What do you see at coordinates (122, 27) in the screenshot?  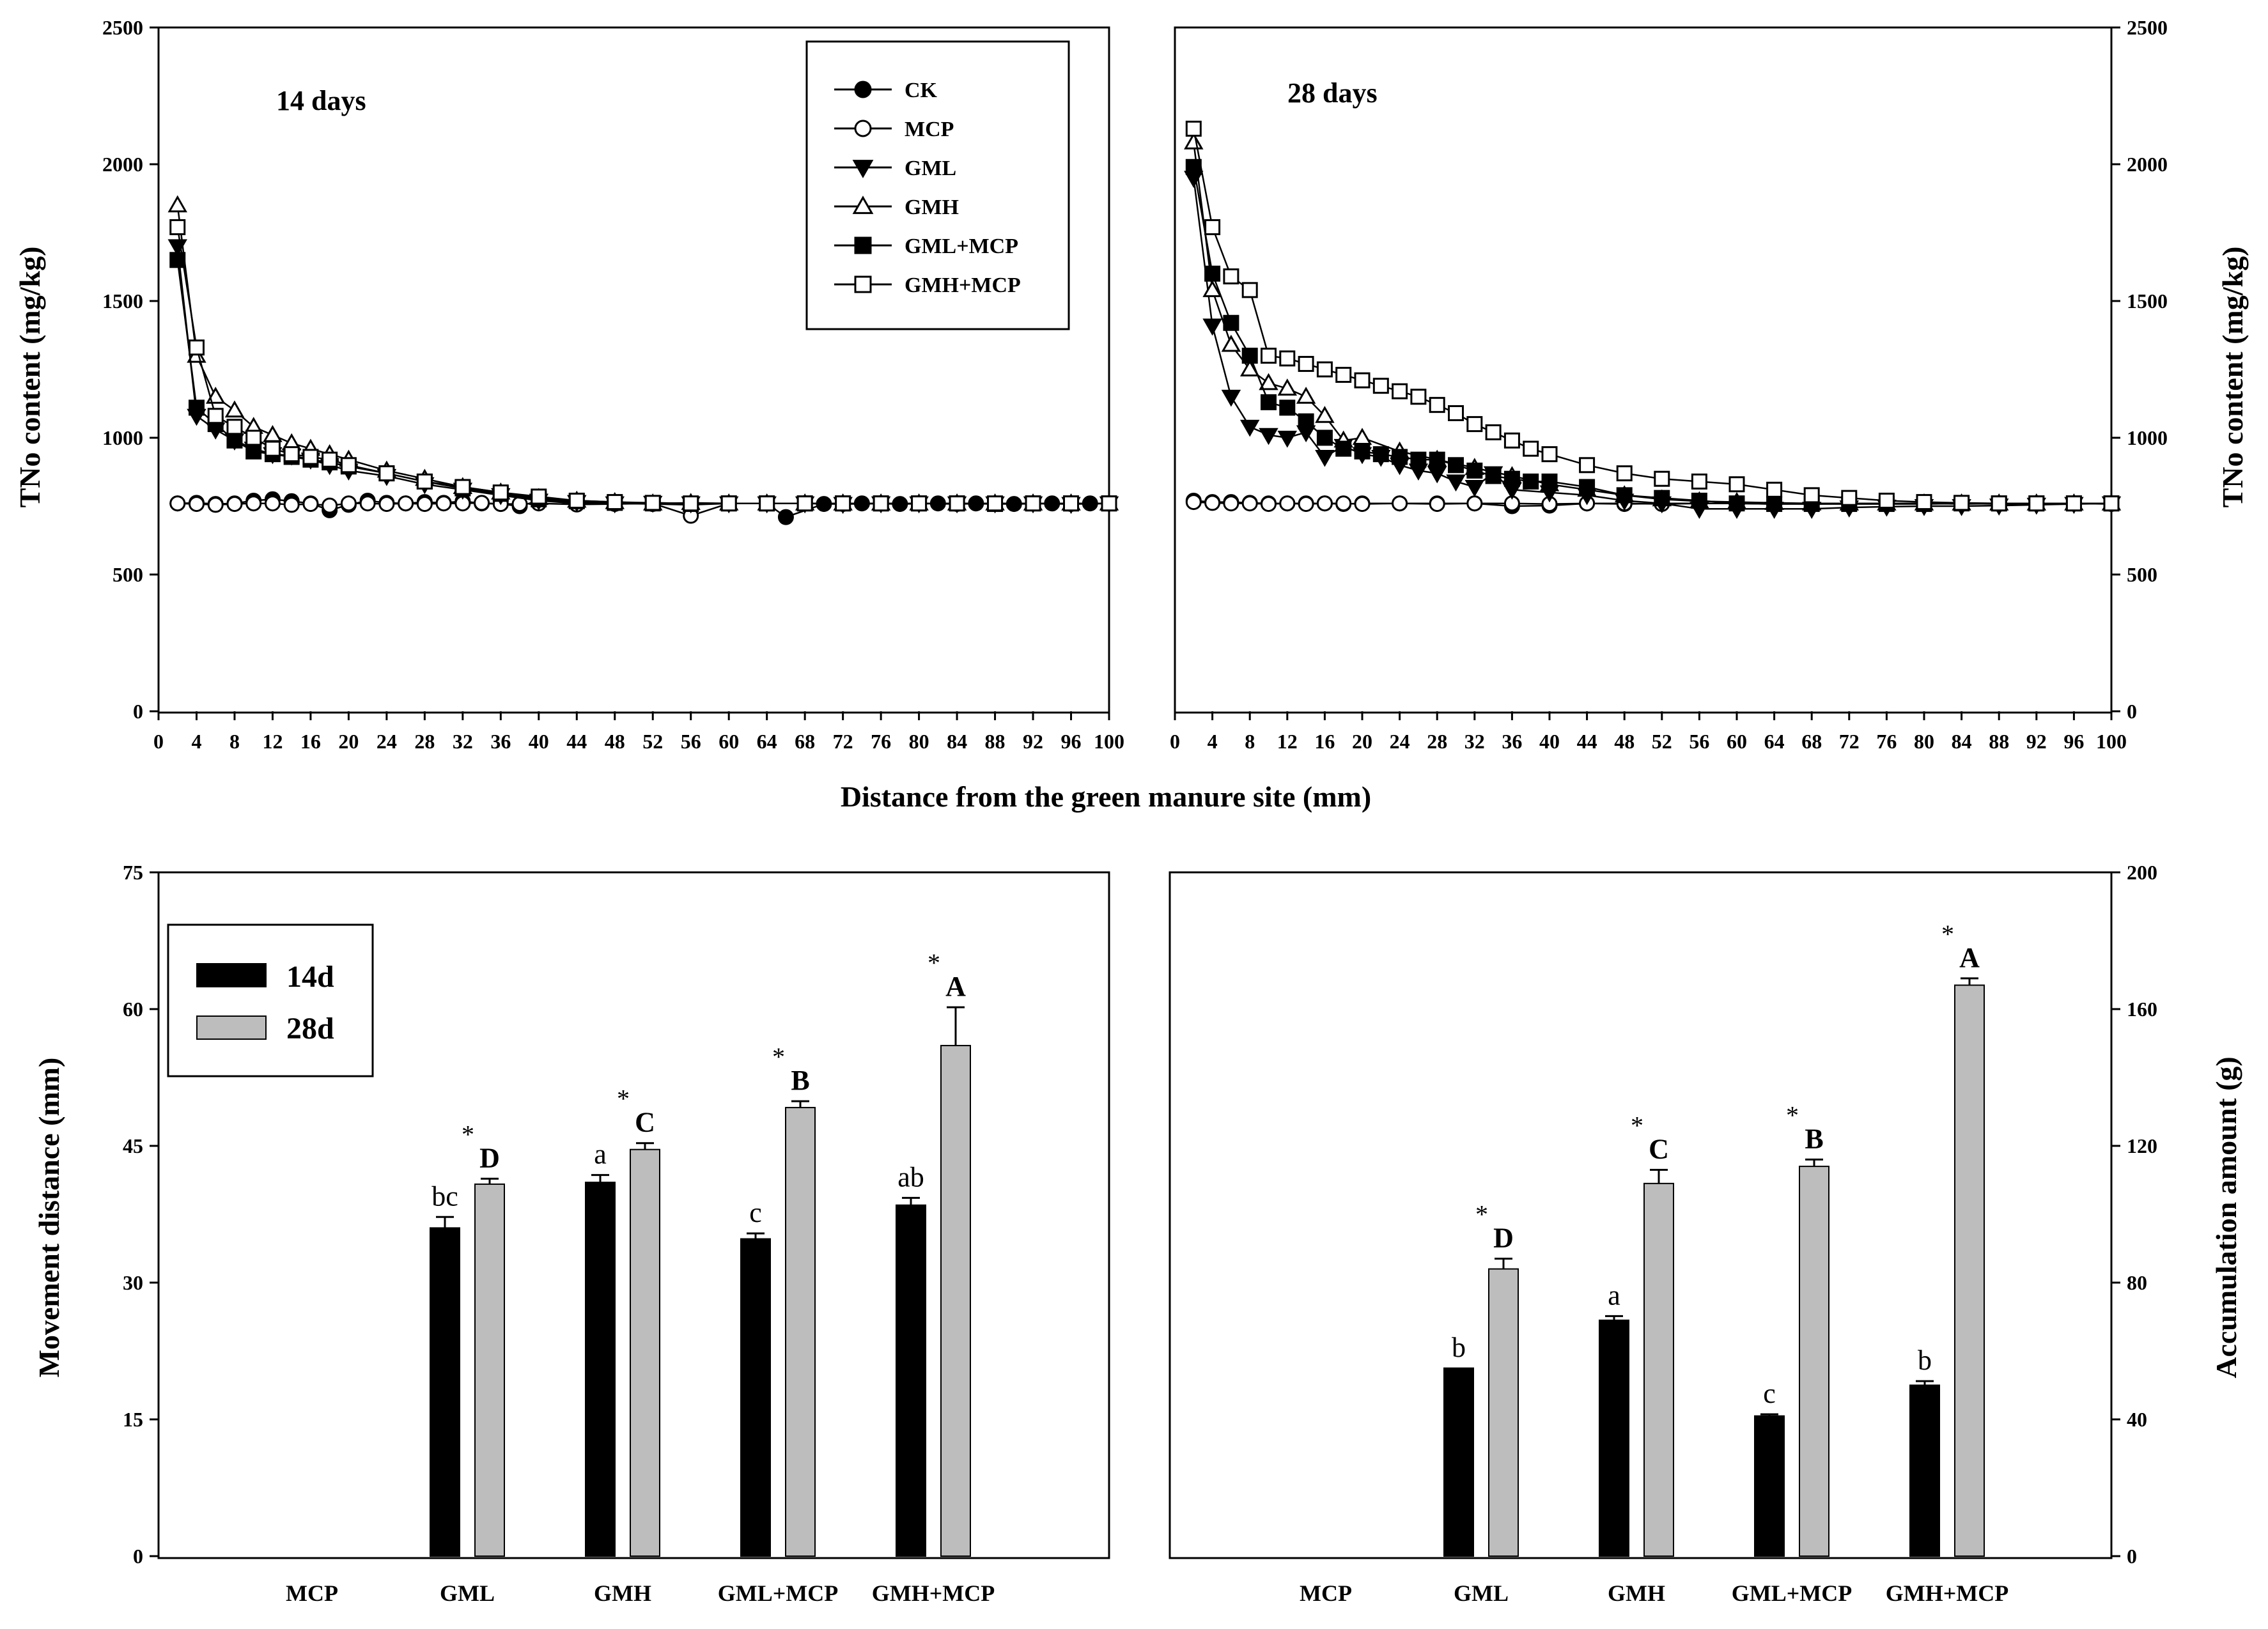 I see `y-tick-label-2500: 2500` at bounding box center [122, 27].